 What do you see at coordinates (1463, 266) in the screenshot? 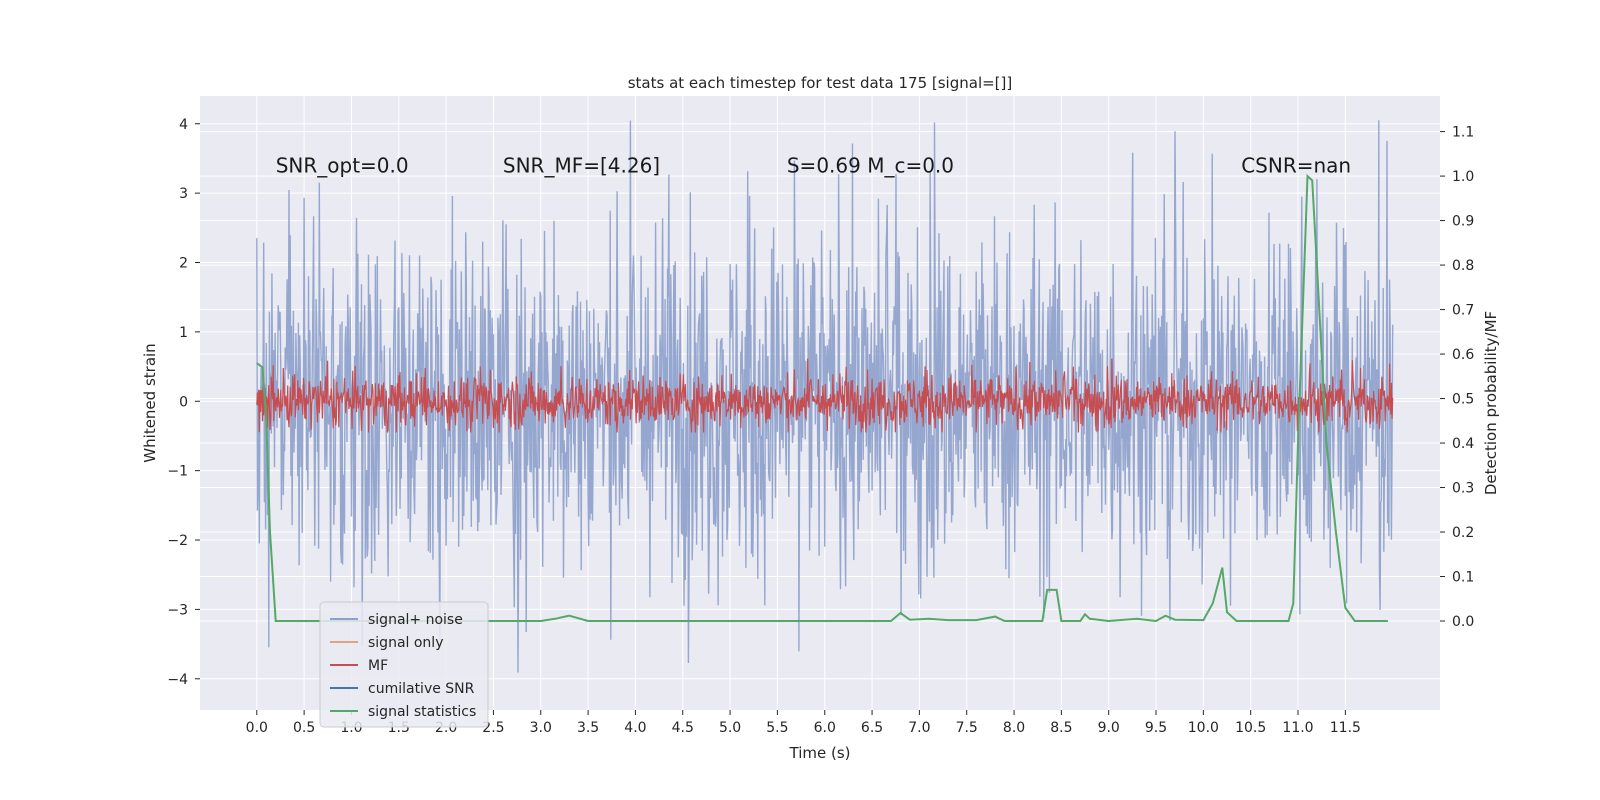
I see `y-right-tick-label: 0.8` at bounding box center [1463, 266].